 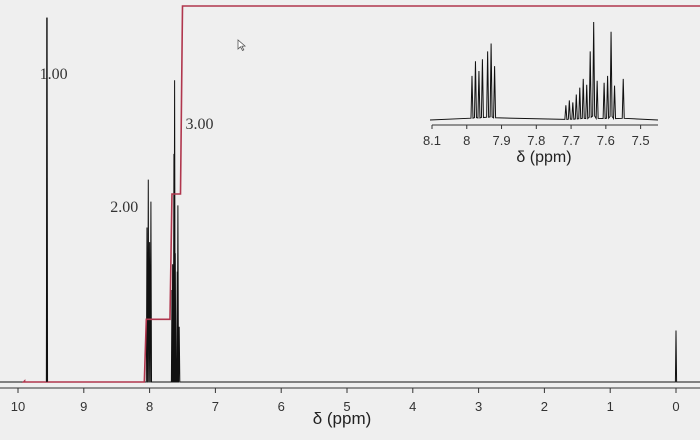 What do you see at coordinates (200, 124) in the screenshot?
I see `integration-label: 3.00` at bounding box center [200, 124].